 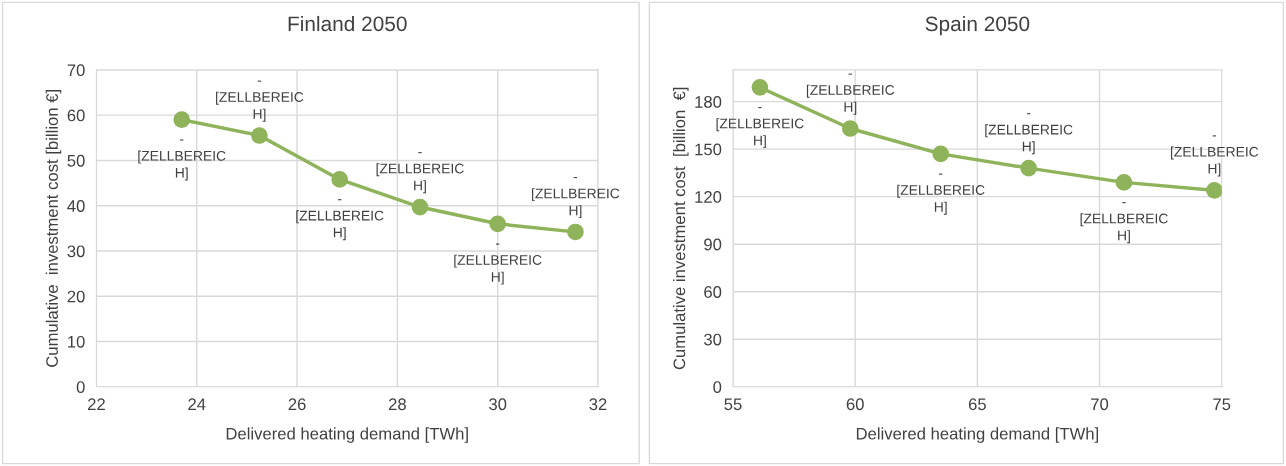 What do you see at coordinates (708, 197) in the screenshot?
I see `y-tick-label: 120` at bounding box center [708, 197].